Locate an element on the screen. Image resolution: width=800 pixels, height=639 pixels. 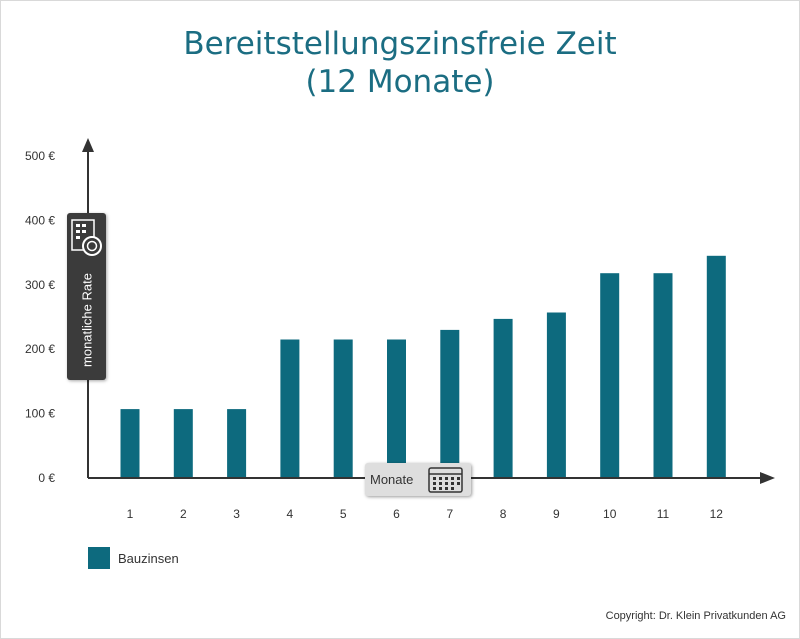
legend-label-bauzinsen: Bauzinsen is located at coordinates (148, 558).